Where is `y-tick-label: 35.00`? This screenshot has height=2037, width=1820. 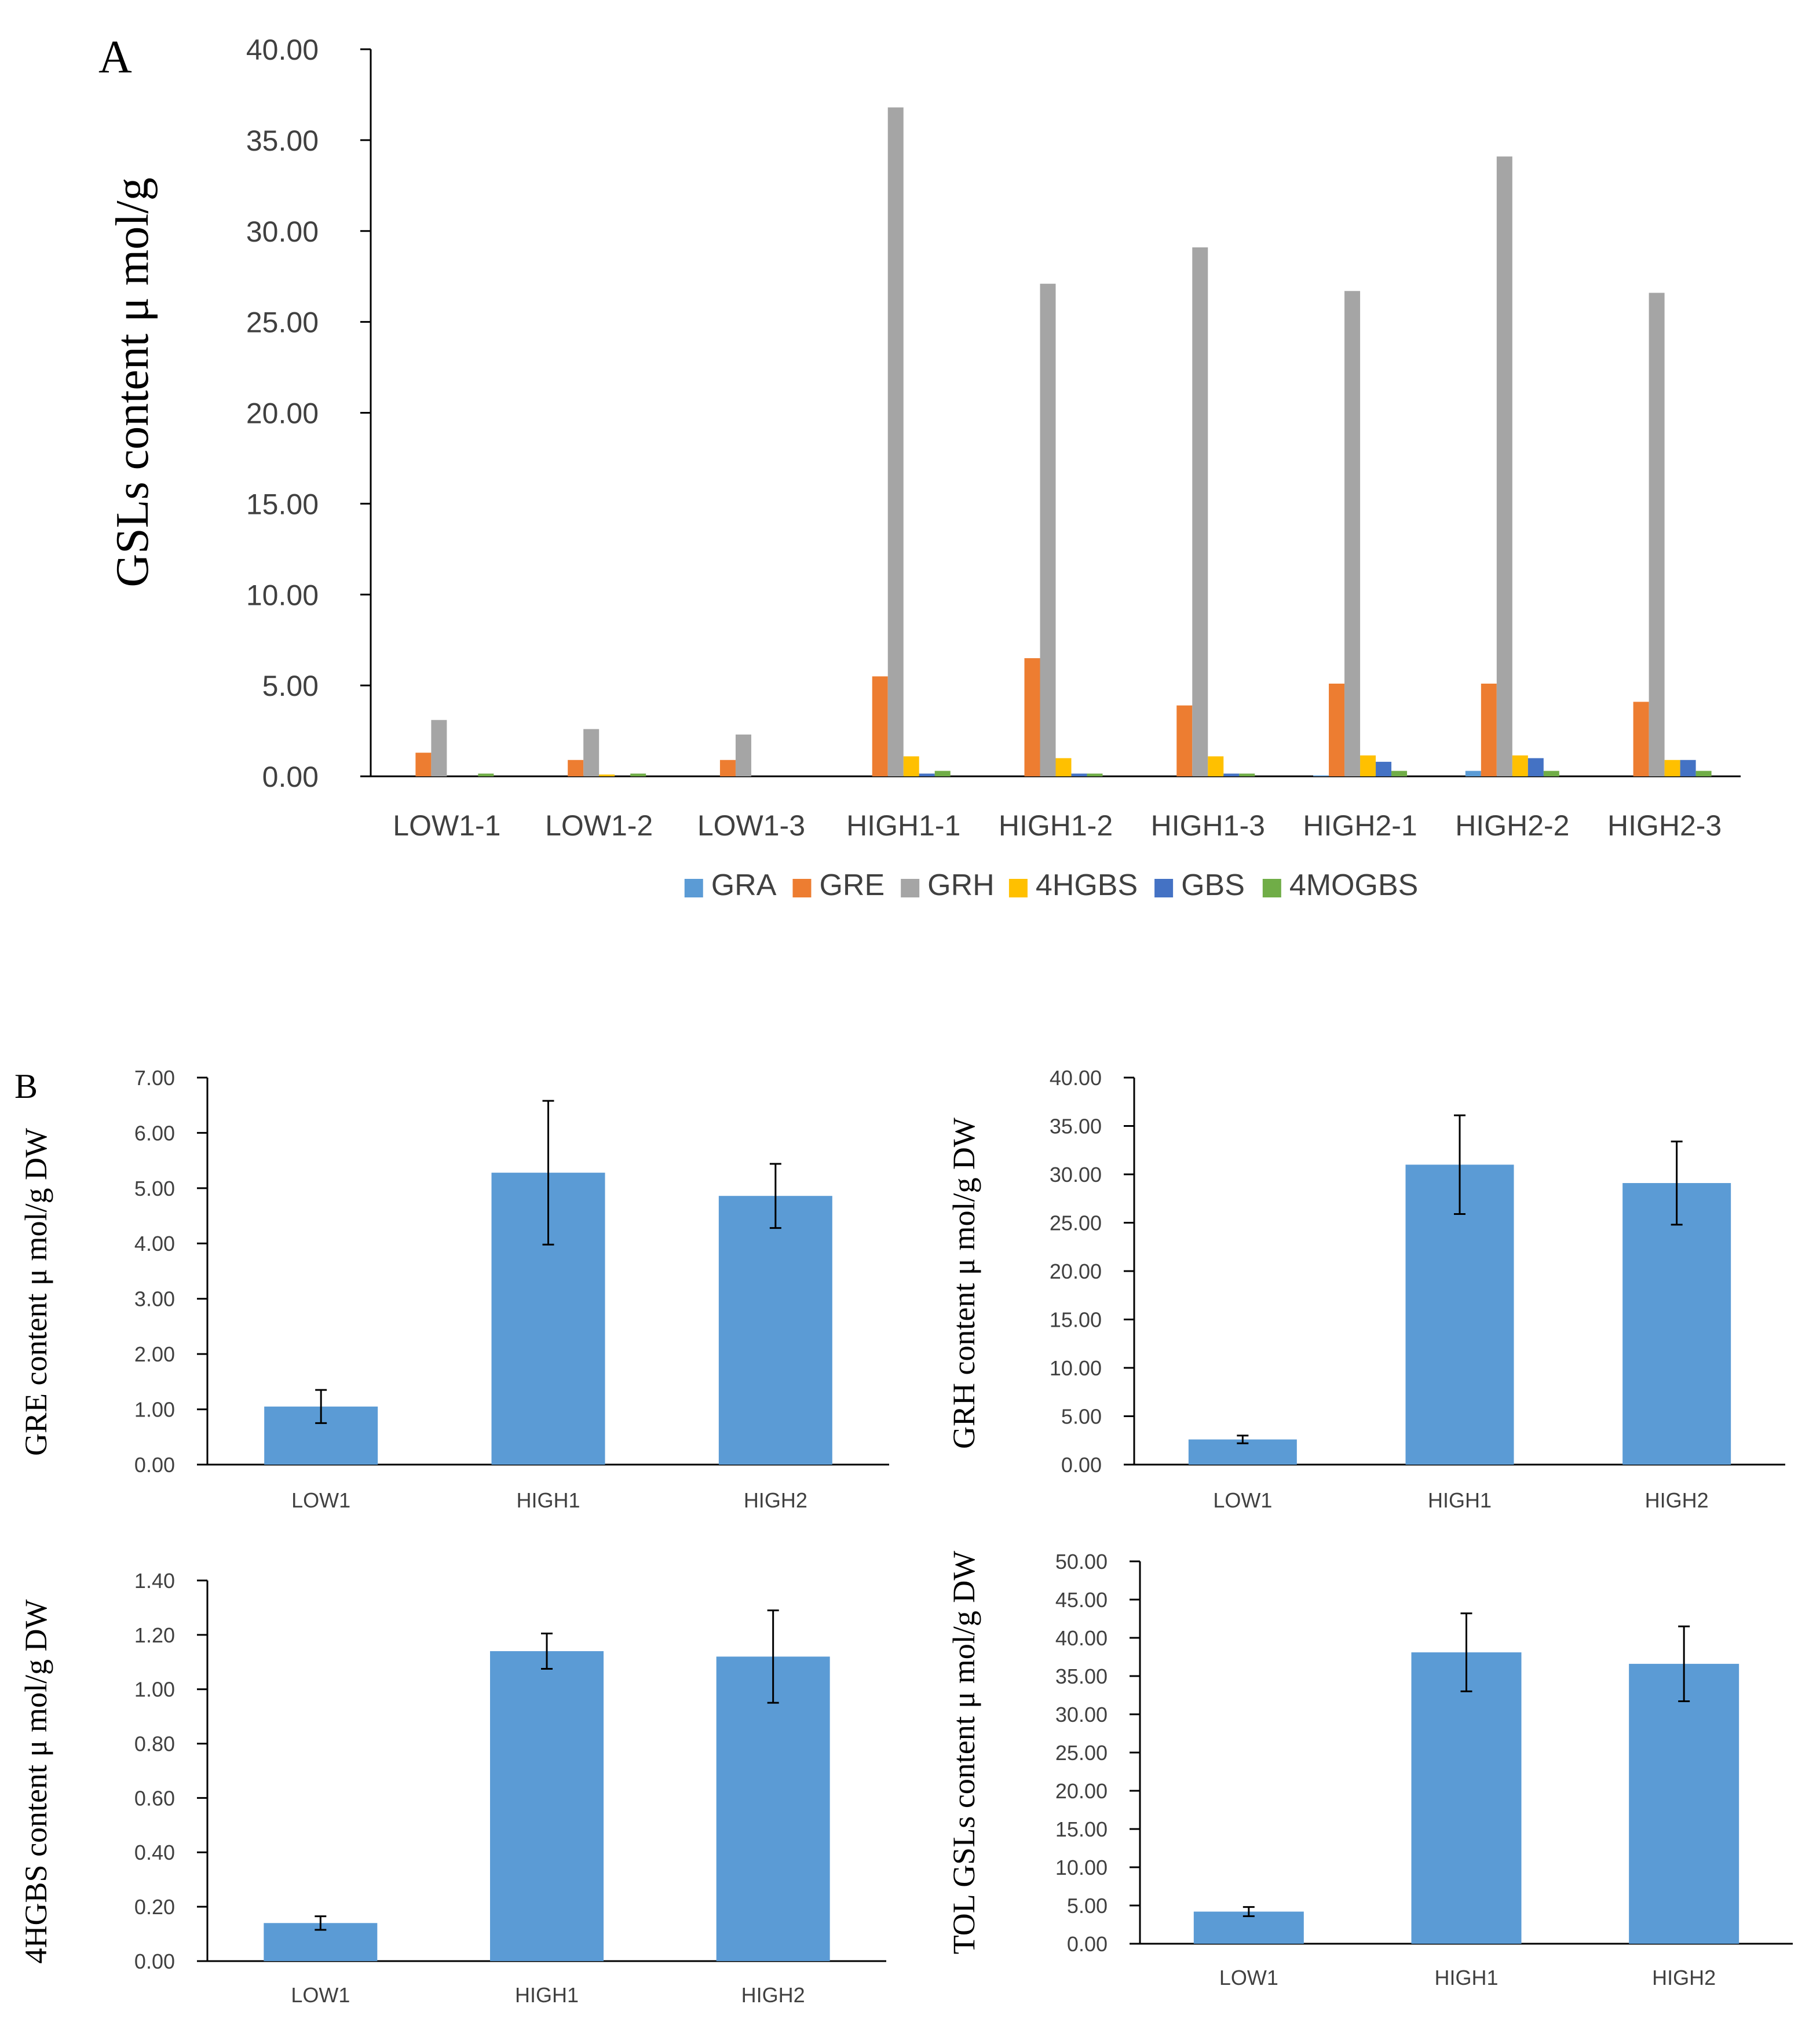 y-tick-label: 35.00 is located at coordinates (282, 141).